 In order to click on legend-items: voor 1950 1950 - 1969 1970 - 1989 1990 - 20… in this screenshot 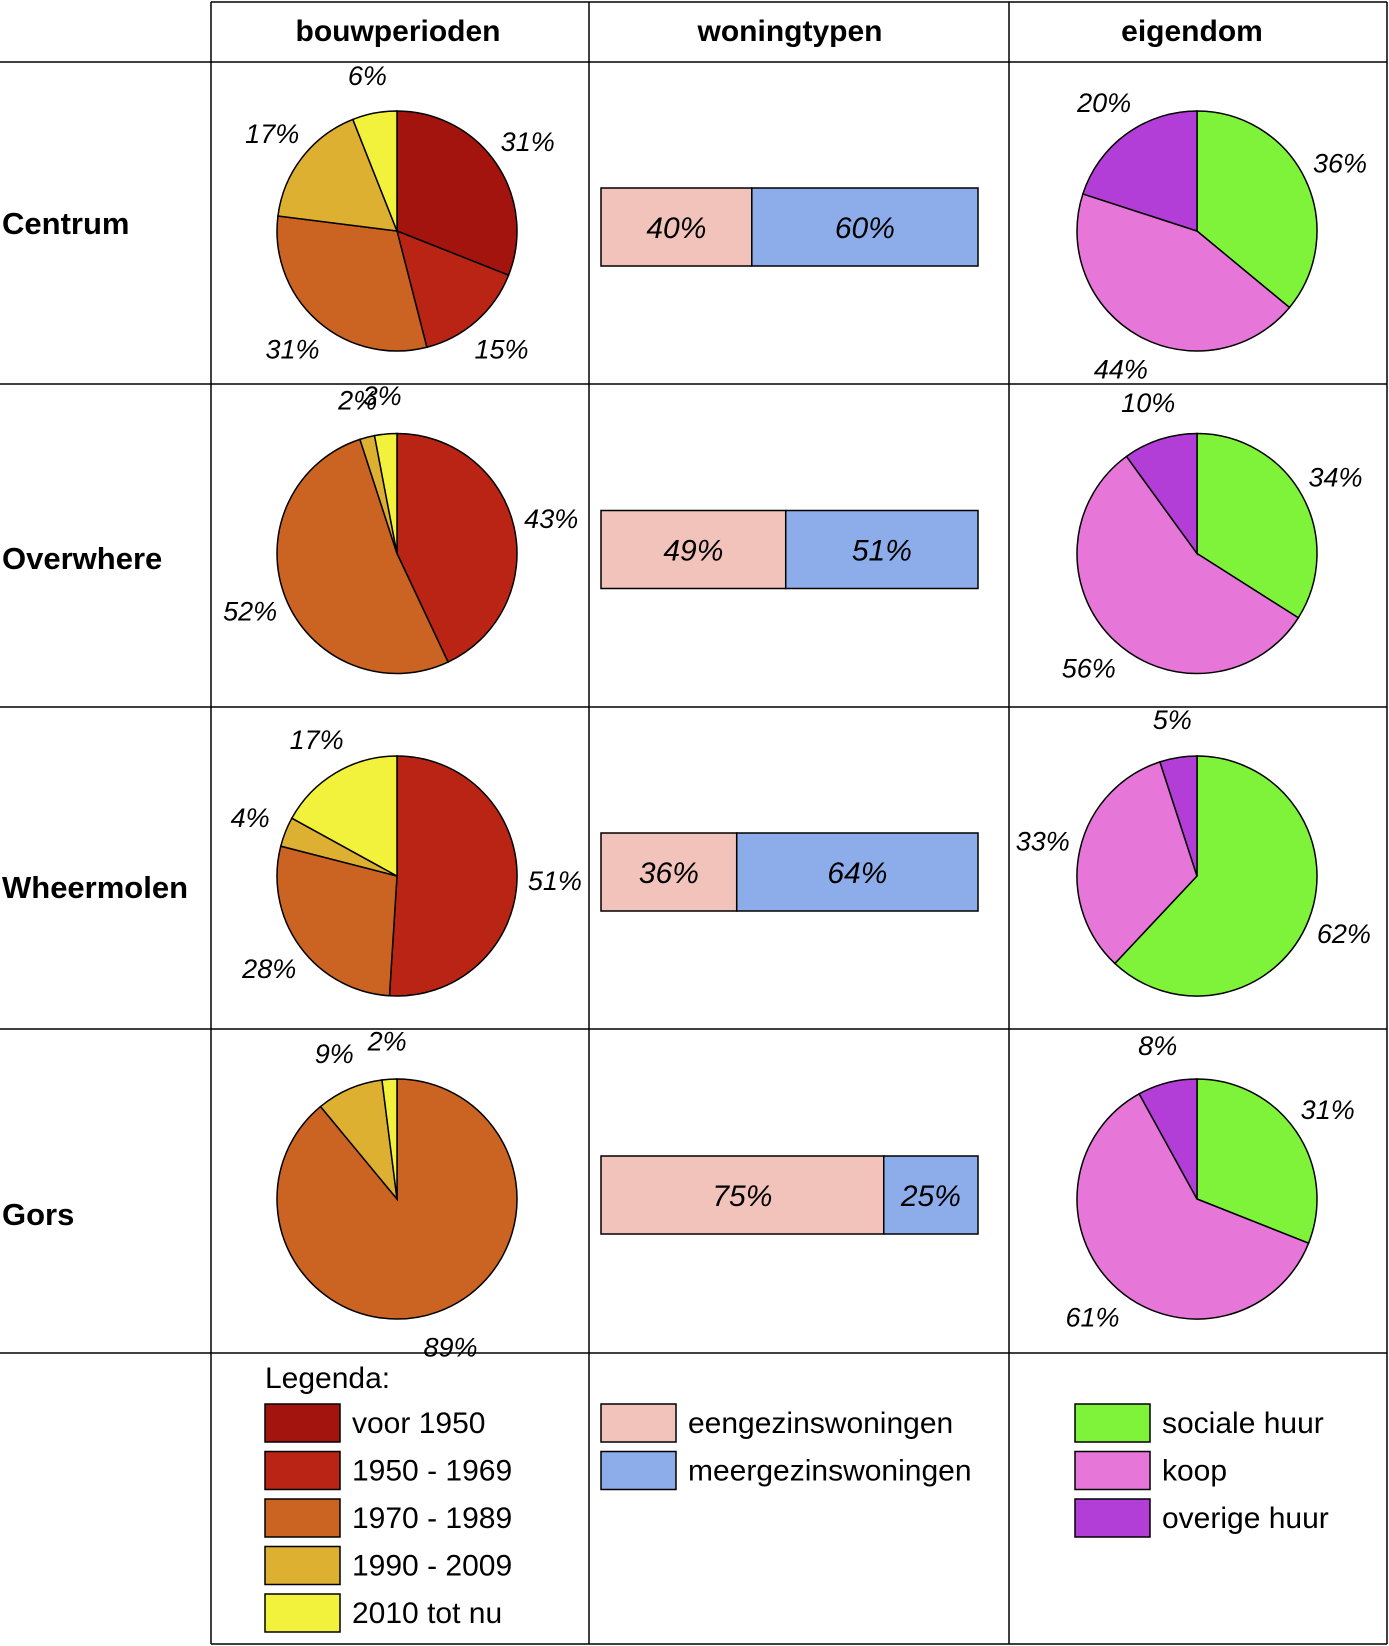, I will do `click(796, 1518)`.